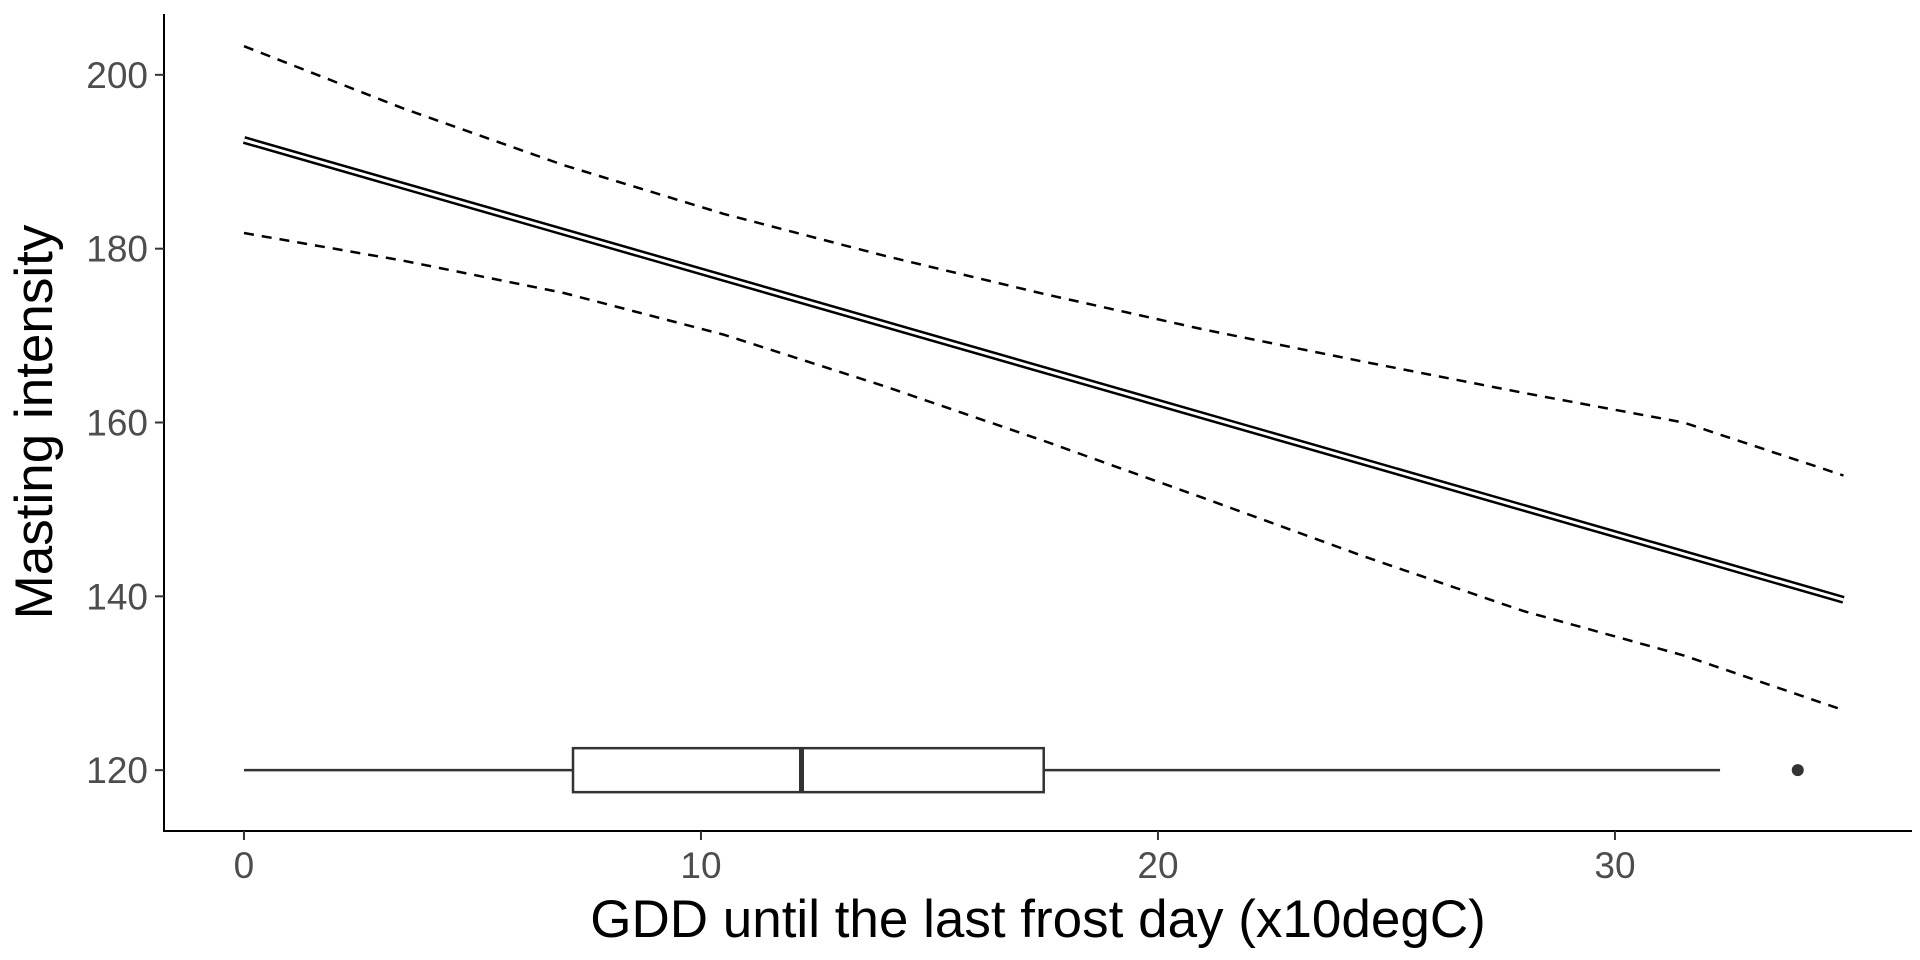 The width and height of the screenshot is (1920, 960). I want to click on y-tick-label: 160, so click(117, 423).